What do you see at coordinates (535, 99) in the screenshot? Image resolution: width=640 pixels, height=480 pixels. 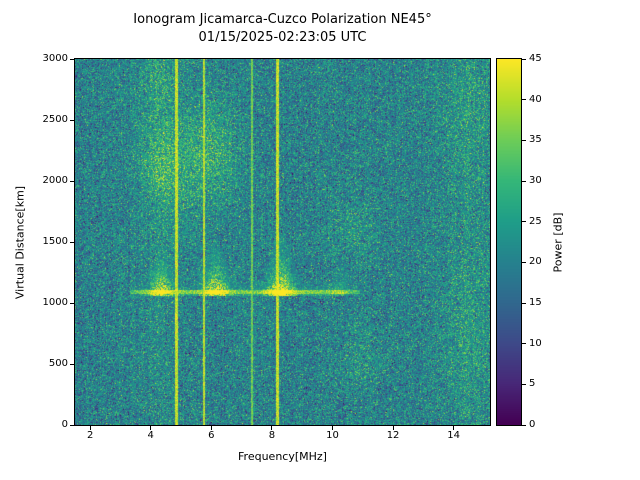 I see `colorbar-tick-label: 40` at bounding box center [535, 99].